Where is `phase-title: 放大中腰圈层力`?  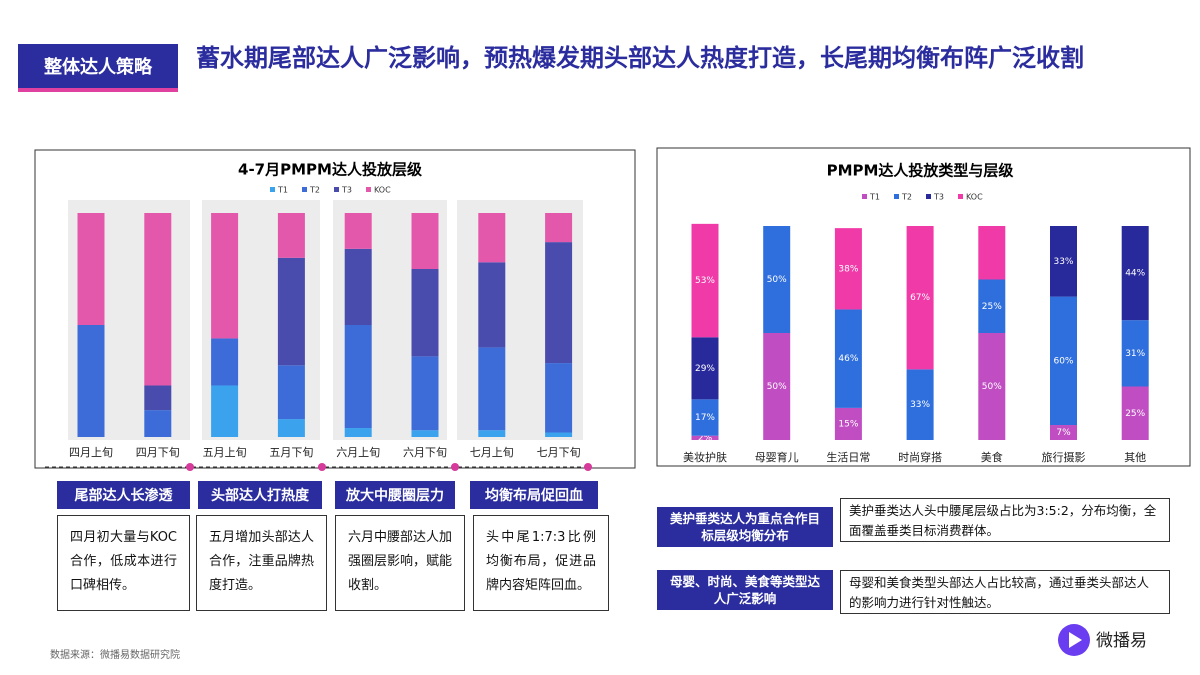 phase-title: 放大中腰圈层力 is located at coordinates (395, 495).